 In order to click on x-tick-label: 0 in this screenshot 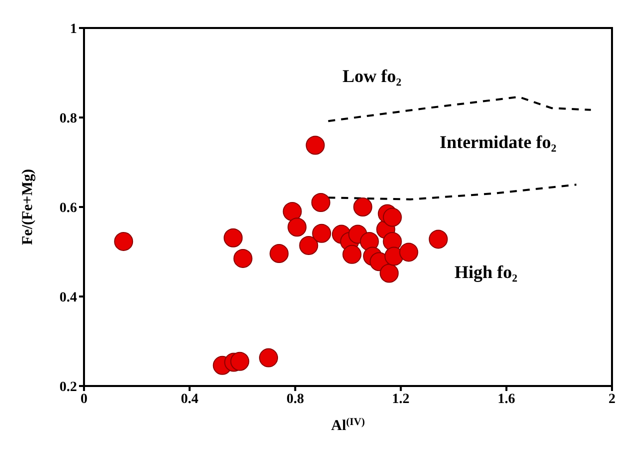, I will do `click(84, 399)`.